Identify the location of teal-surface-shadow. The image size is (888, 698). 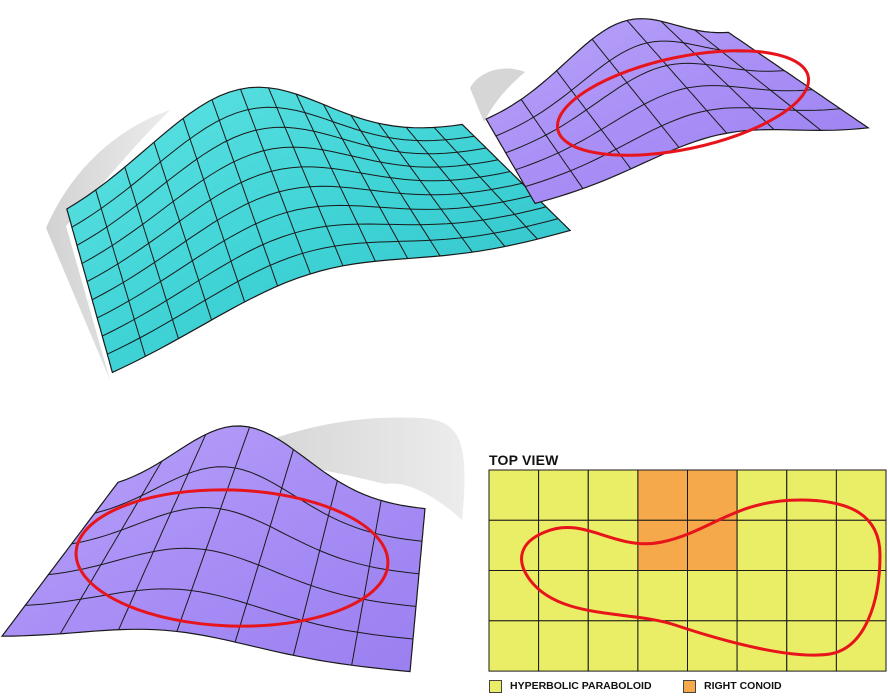
(108, 245).